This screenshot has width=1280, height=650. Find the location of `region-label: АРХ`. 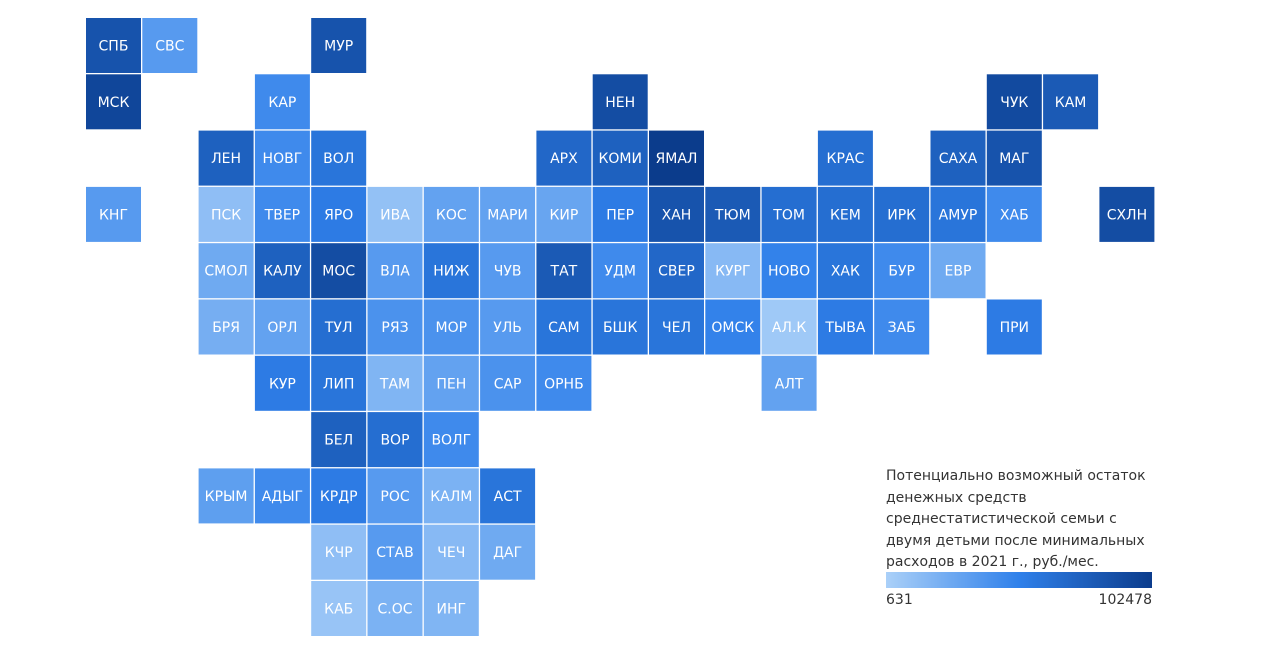

region-label: АРХ is located at coordinates (564, 159).